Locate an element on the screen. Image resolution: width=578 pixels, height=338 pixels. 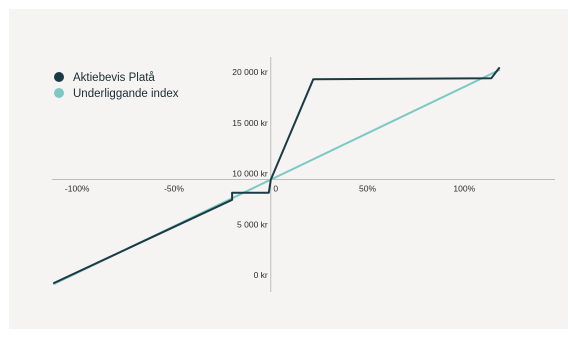
y-tick-label: 10 000 kr is located at coordinates (250, 174).